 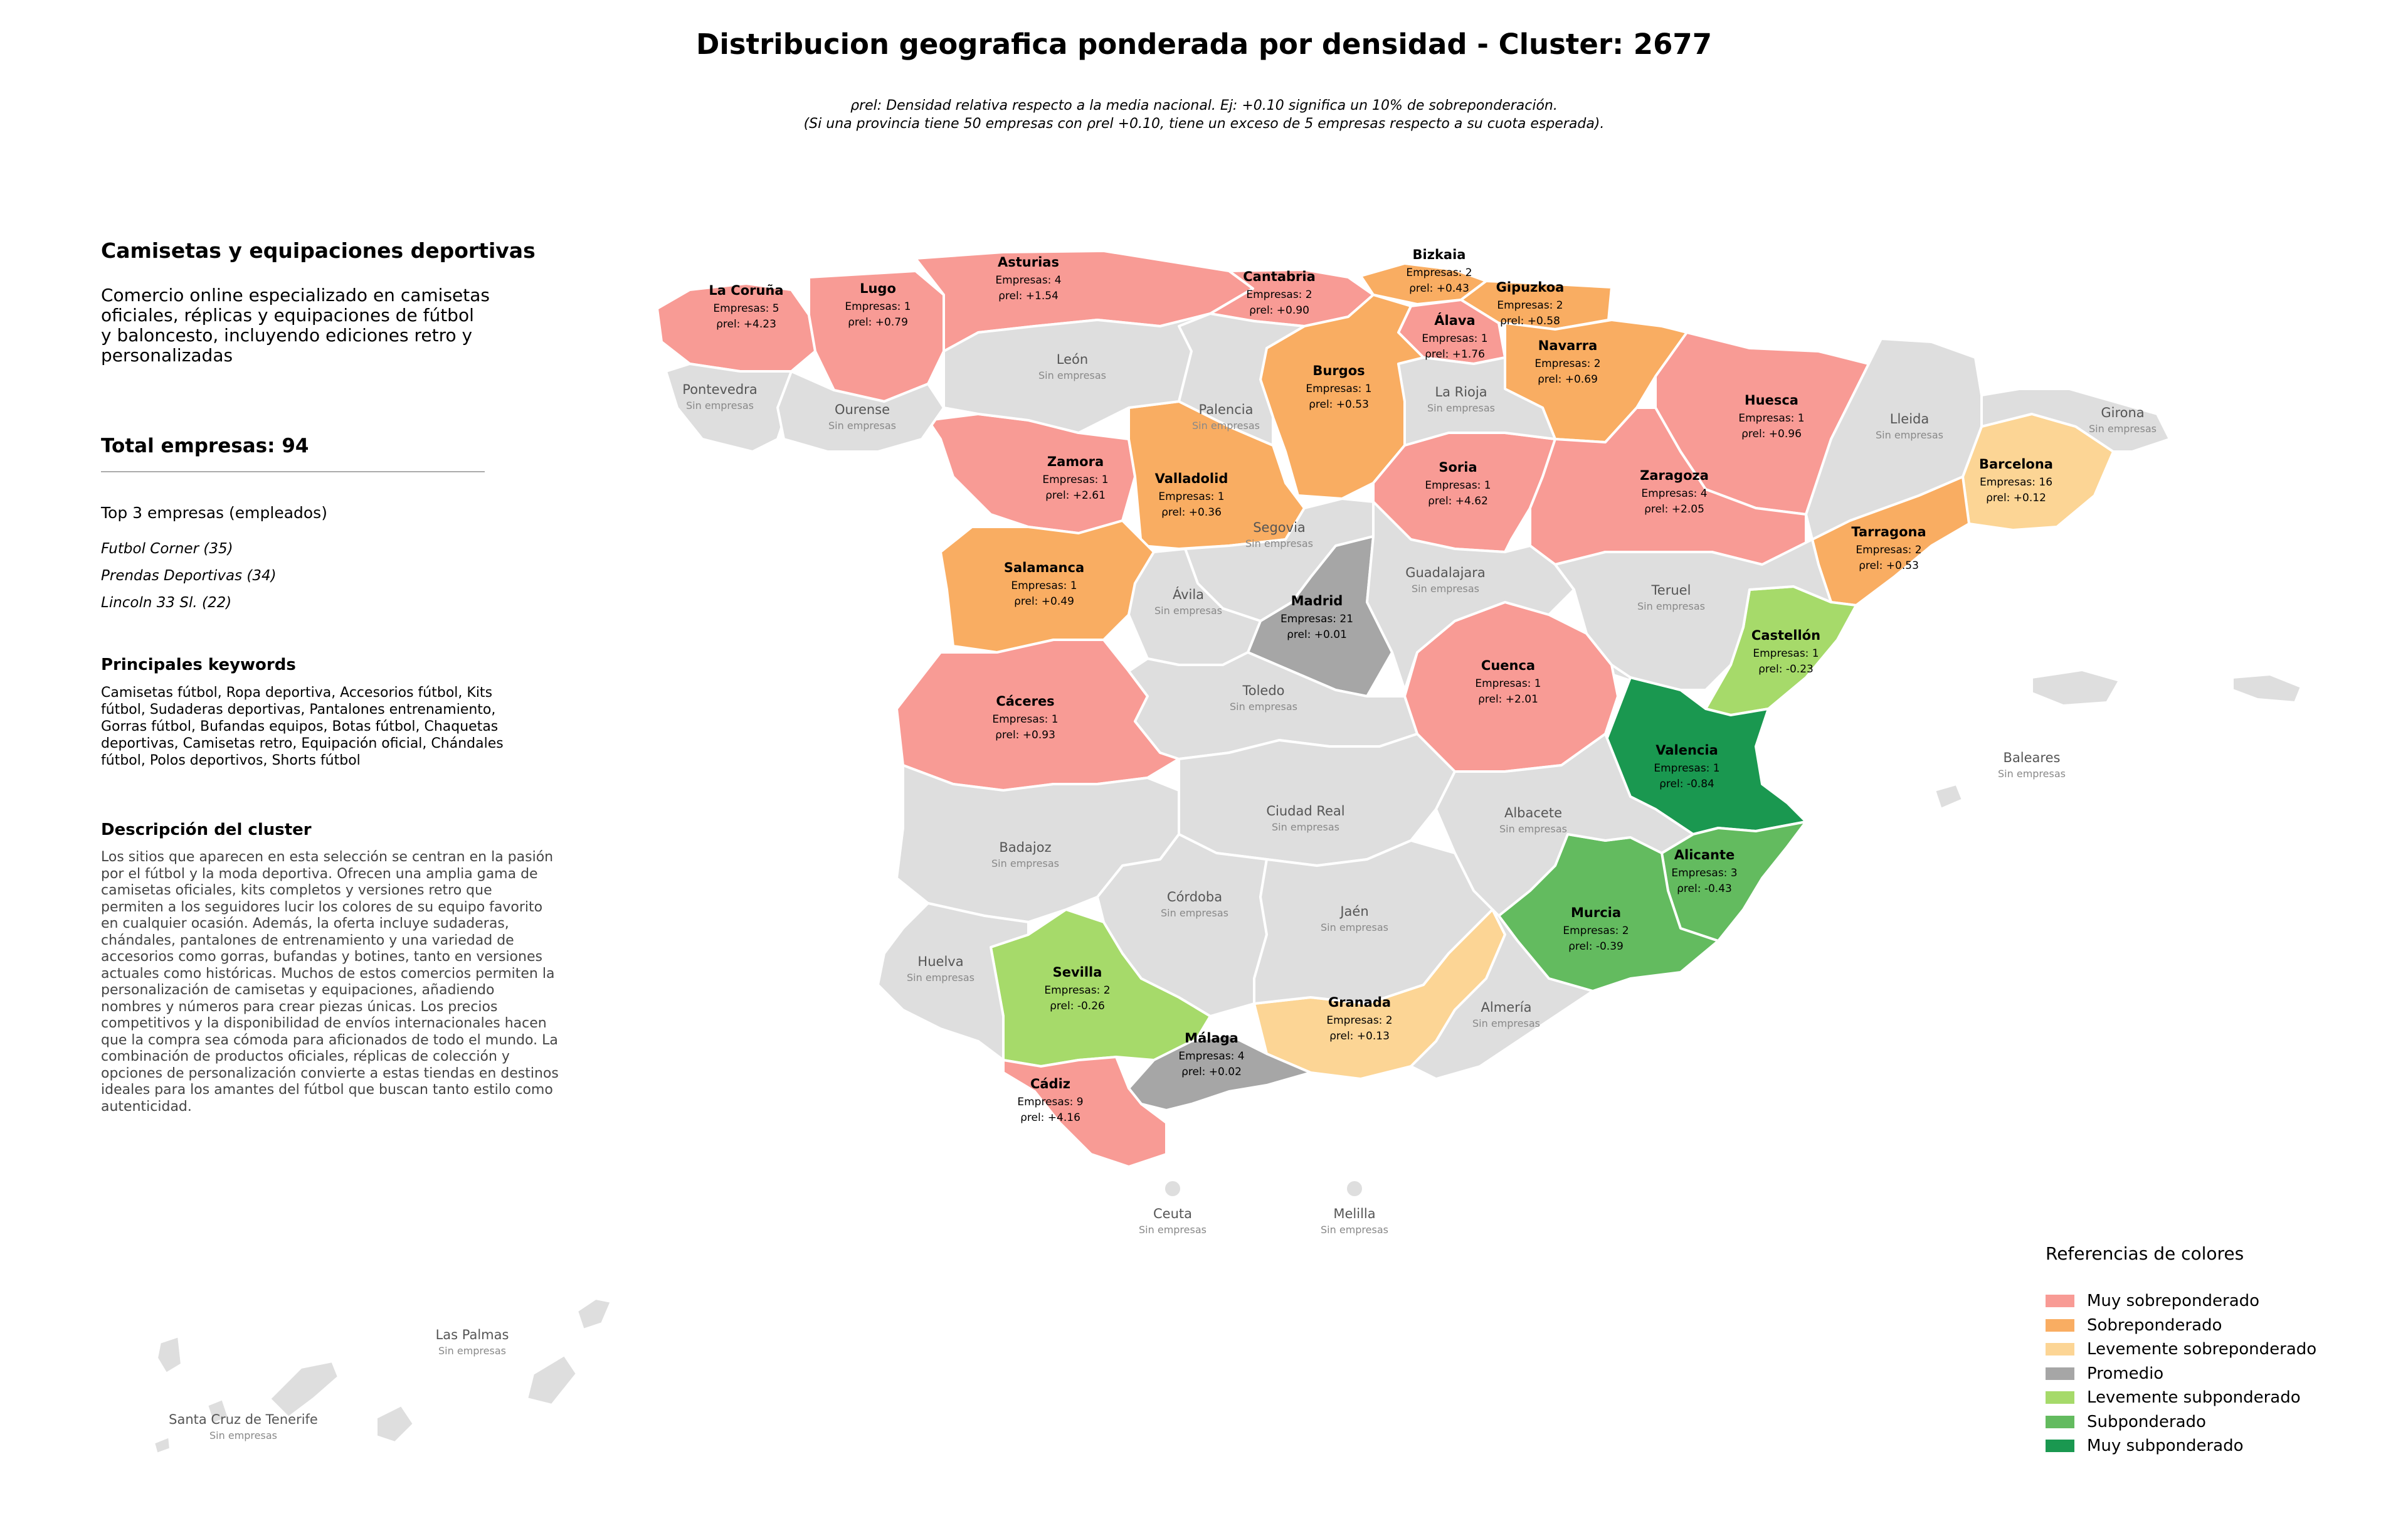 I want to click on province-rho: ρrel: +1.54, so click(x=1028, y=296).